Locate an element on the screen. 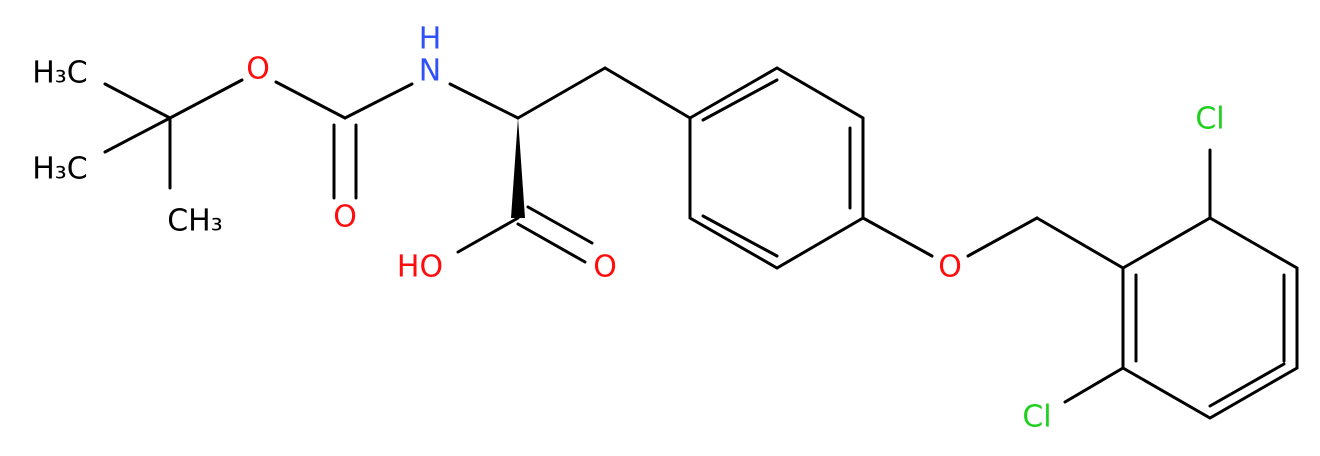 The image size is (1320, 456). atom-label: CH₃ is located at coordinates (195, 221).